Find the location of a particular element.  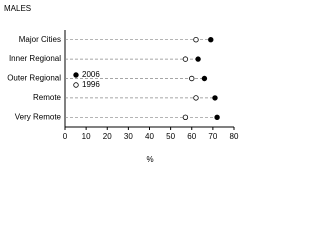

chart-title: MALES is located at coordinates (17, 8).